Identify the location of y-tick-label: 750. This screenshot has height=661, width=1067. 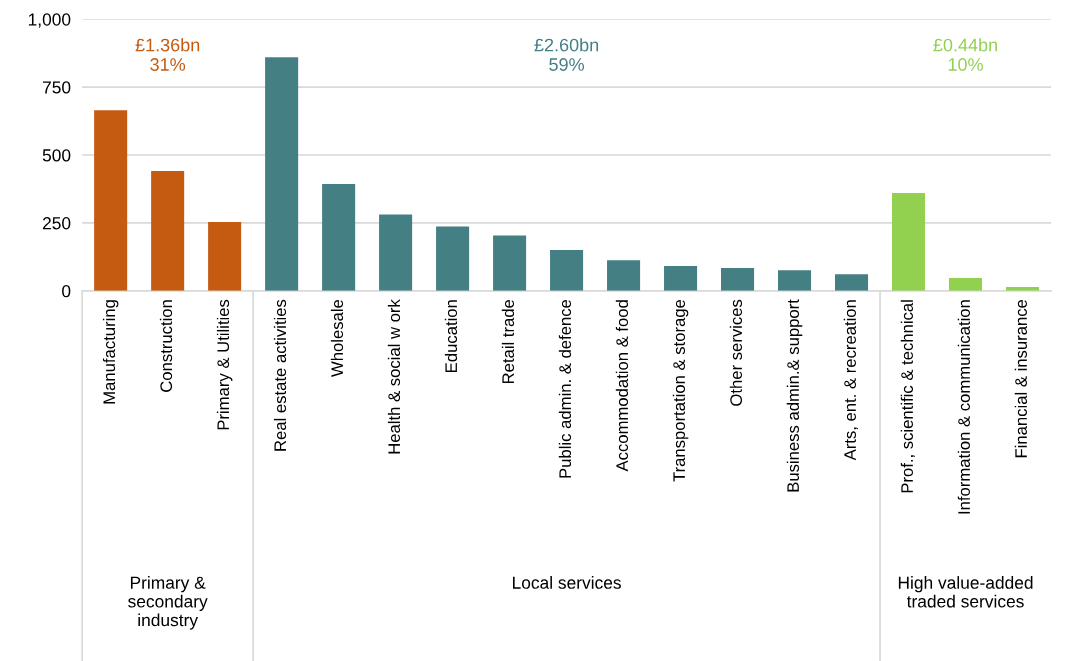
(56, 87).